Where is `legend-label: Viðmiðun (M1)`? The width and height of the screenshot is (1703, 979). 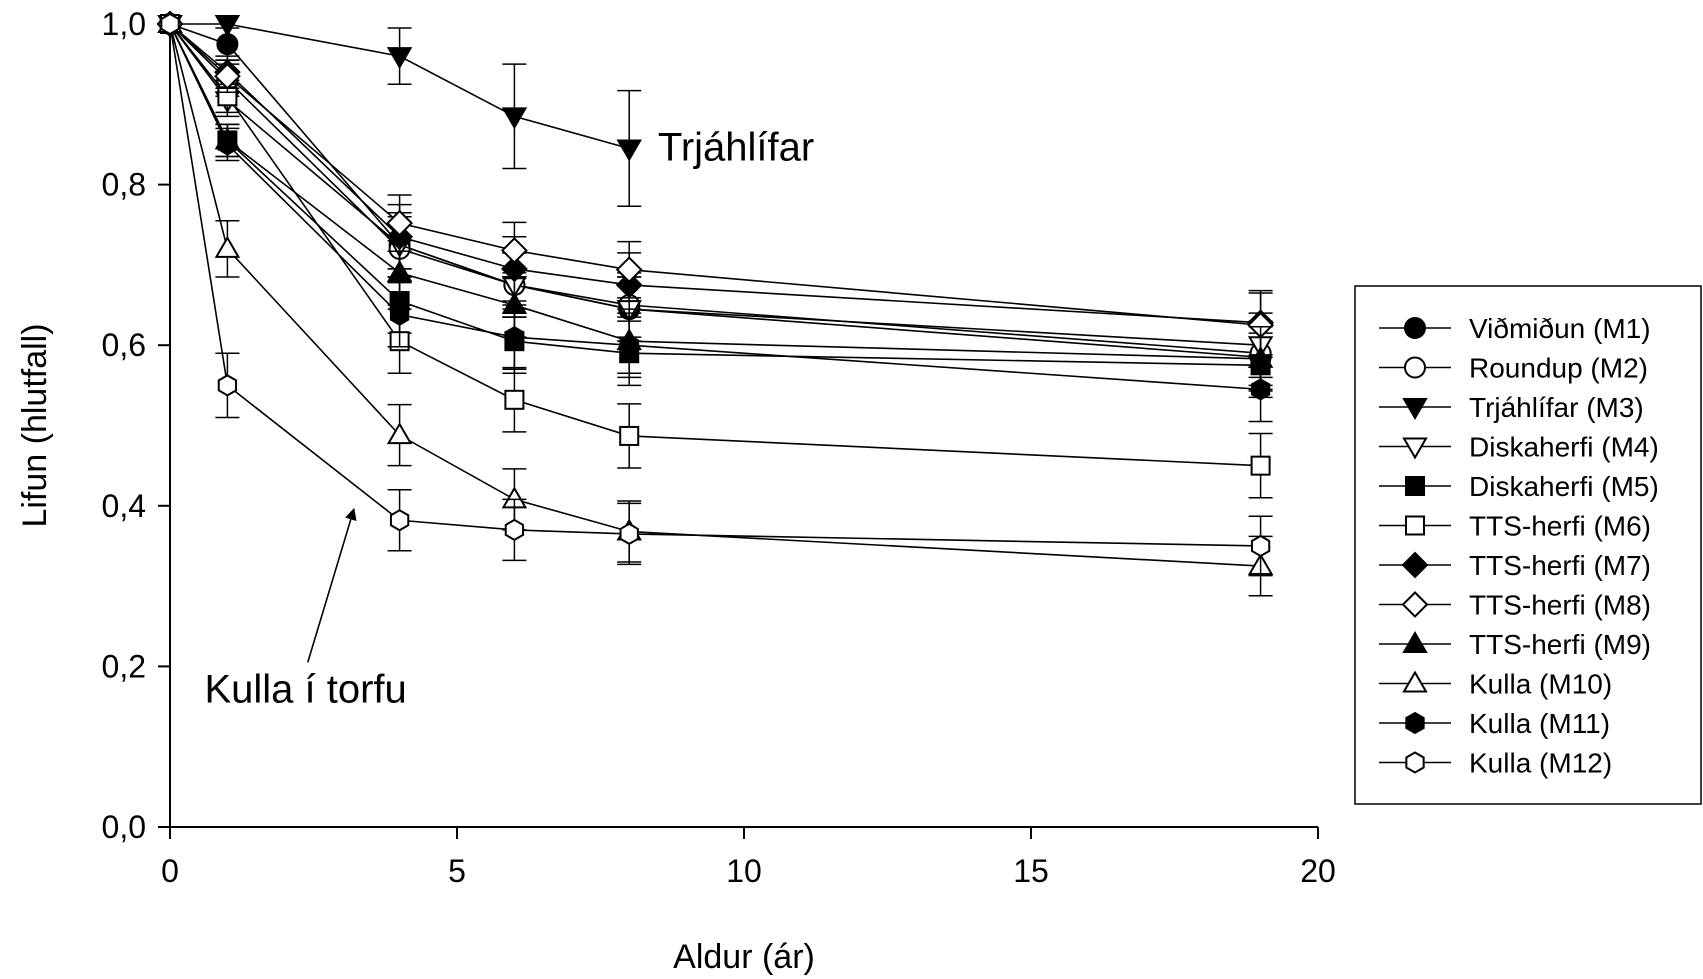 legend-label: Viðmiðun (M1) is located at coordinates (1560, 328).